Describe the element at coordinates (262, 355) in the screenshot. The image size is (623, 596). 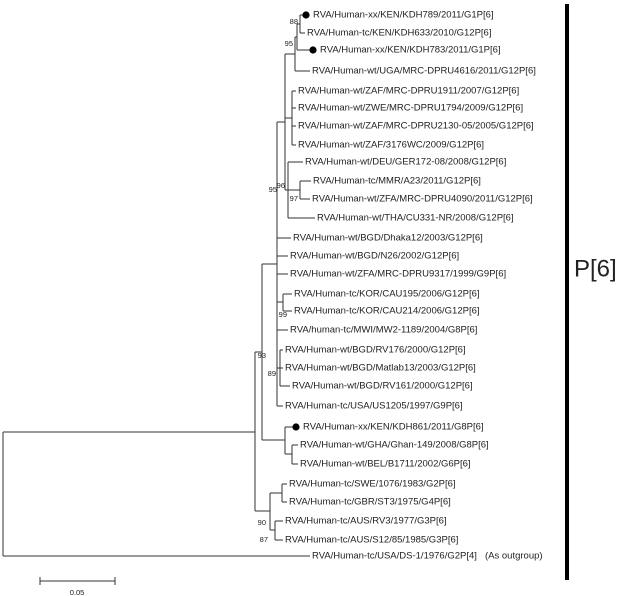
I see `bootstrap-value: 93` at that location.